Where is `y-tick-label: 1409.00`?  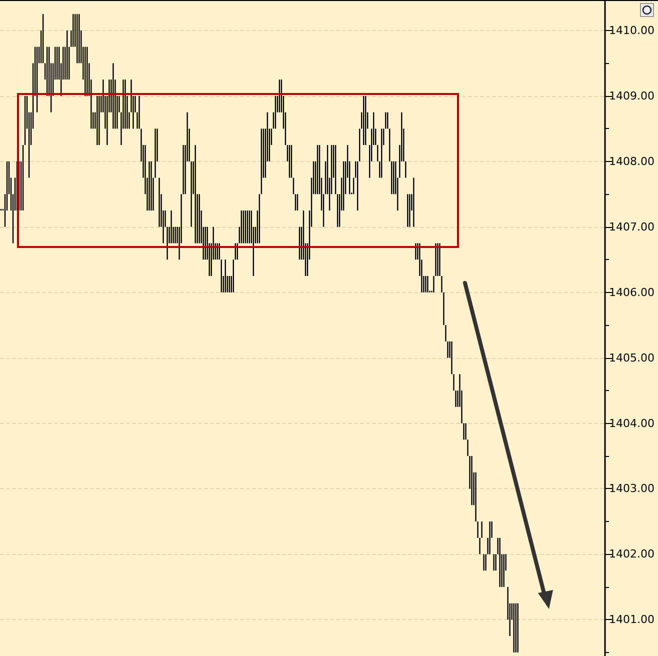 y-tick-label: 1409.00 is located at coordinates (631, 95).